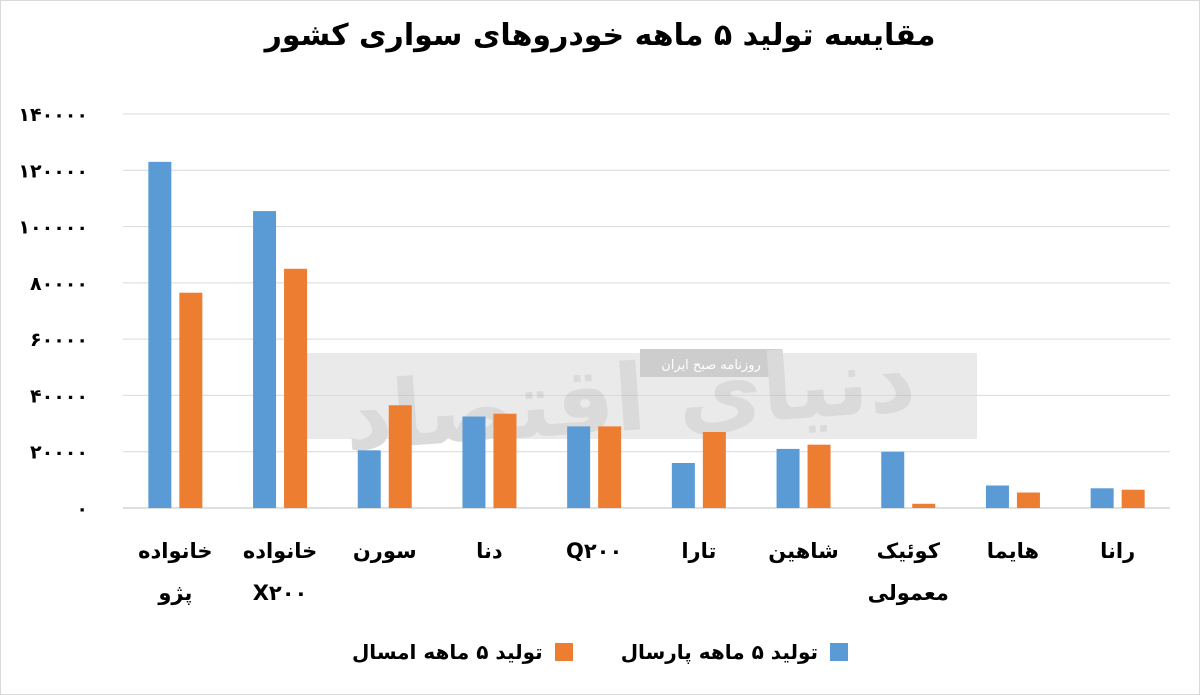 This screenshot has width=1200, height=695. What do you see at coordinates (59, 340) in the screenshot?
I see `y-tick-label: ۶۰۰۰۰` at bounding box center [59, 340].